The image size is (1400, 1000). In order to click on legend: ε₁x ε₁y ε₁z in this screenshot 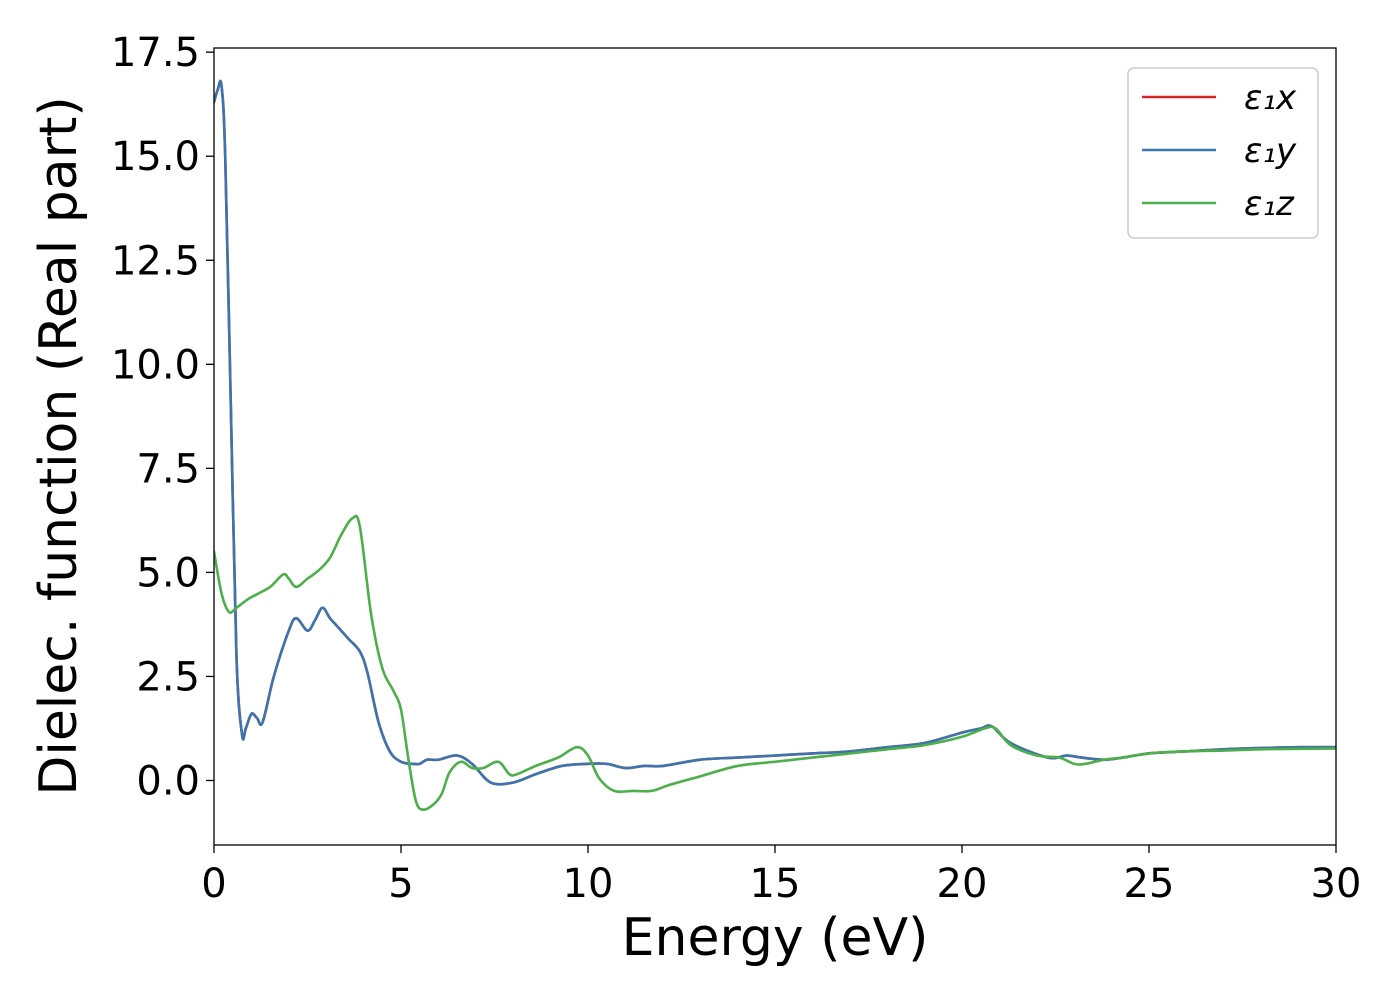, I will do `click(1223, 153)`.